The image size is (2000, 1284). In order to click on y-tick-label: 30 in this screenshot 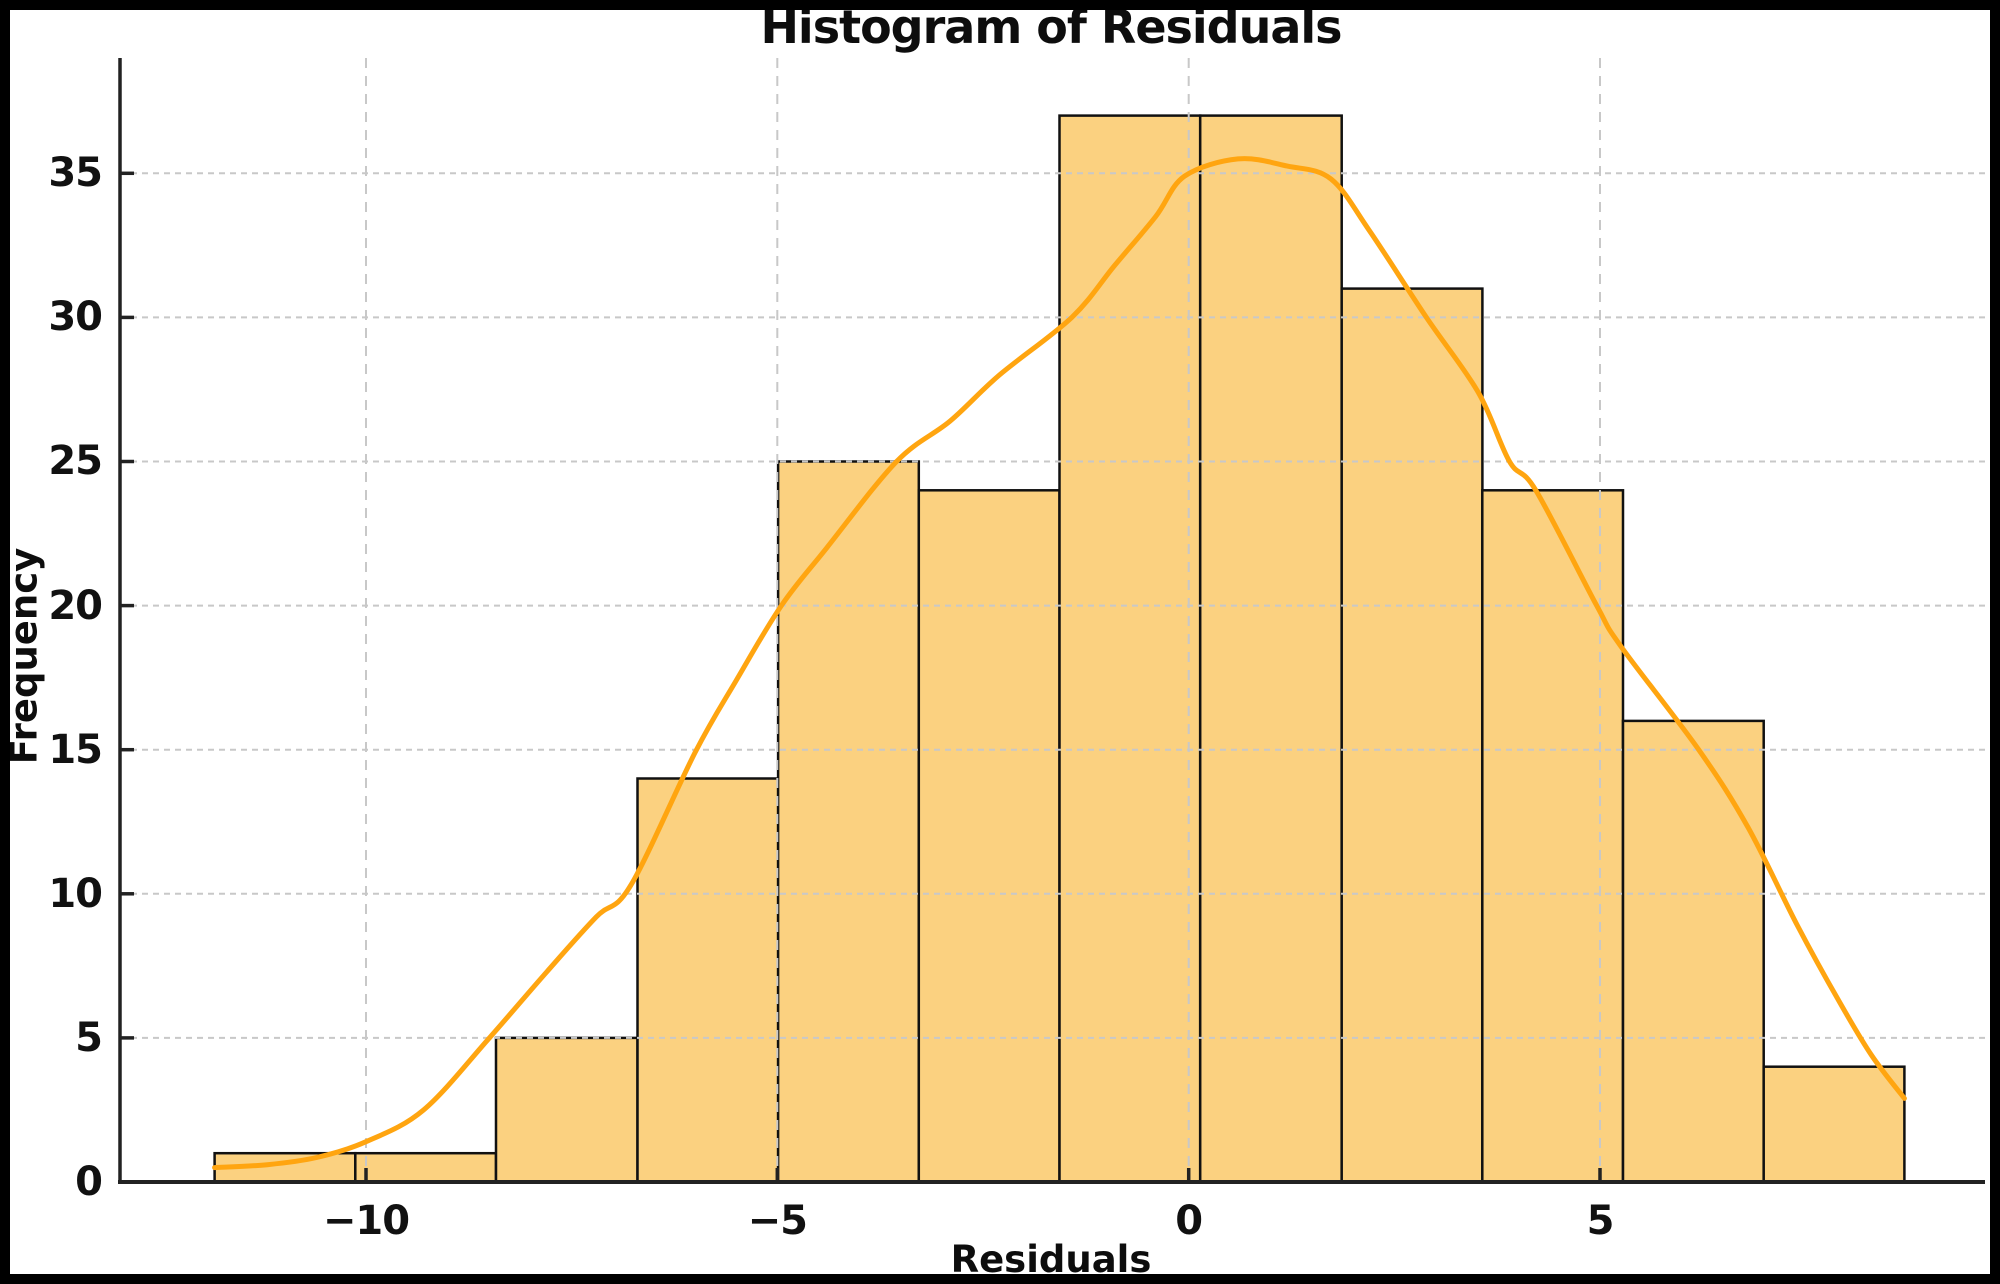, I will do `click(75, 317)`.